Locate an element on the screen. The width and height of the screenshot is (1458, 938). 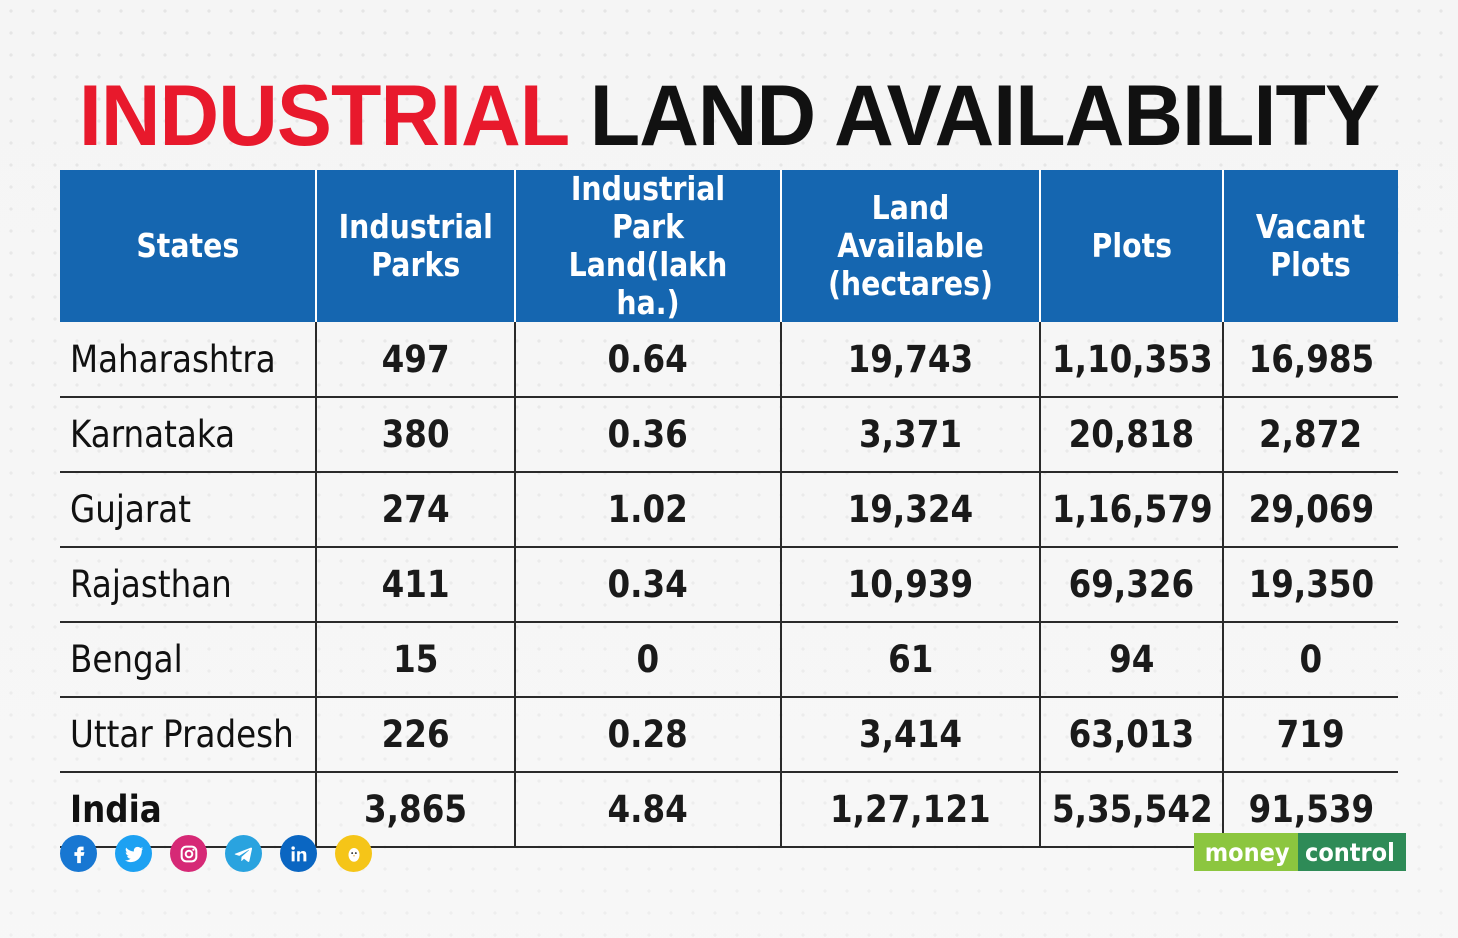
state-name: Gujarat is located at coordinates (130, 509).